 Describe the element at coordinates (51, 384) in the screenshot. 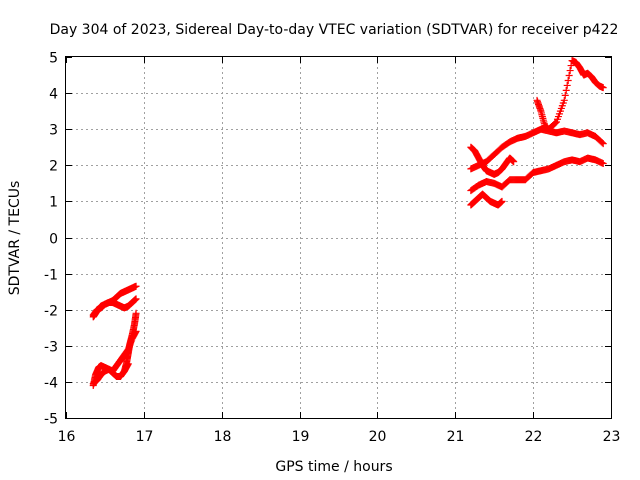

I see `y-tick-label: -4` at that location.